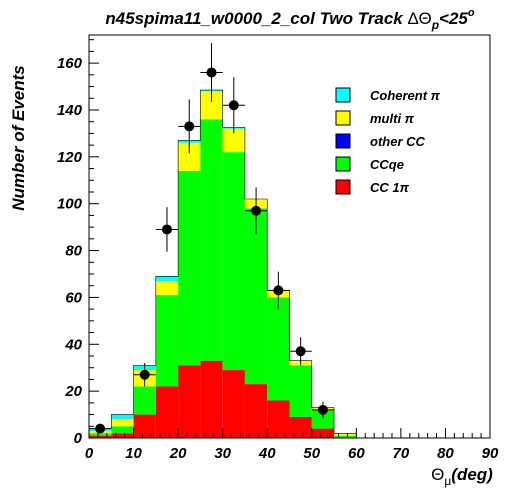  Describe the element at coordinates (78, 438) in the screenshot. I see `y-tick-label: 0` at that location.